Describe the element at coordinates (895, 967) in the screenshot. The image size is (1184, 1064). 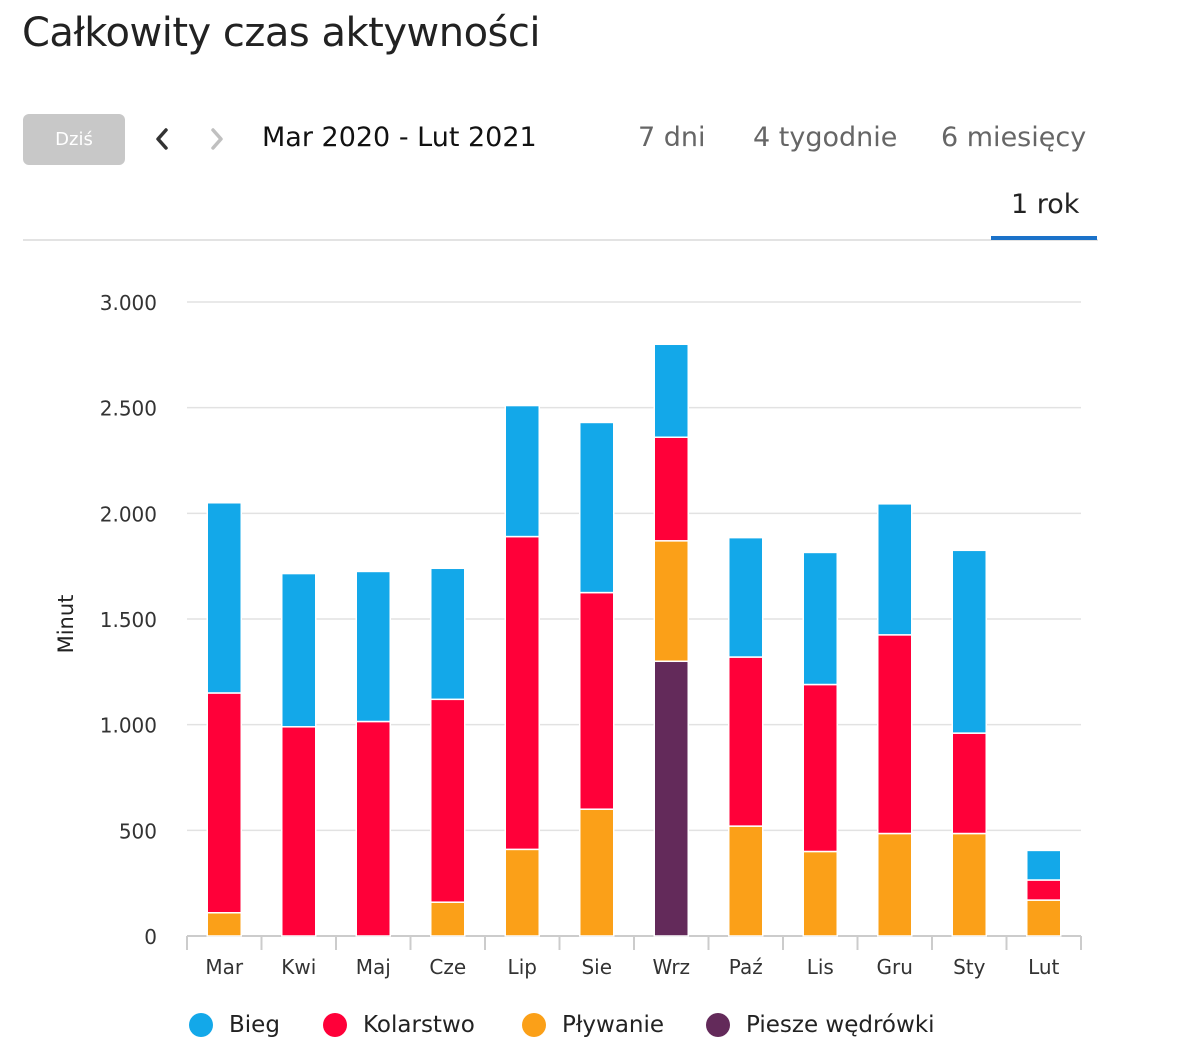
I see `x-tick-label: Gru` at that location.